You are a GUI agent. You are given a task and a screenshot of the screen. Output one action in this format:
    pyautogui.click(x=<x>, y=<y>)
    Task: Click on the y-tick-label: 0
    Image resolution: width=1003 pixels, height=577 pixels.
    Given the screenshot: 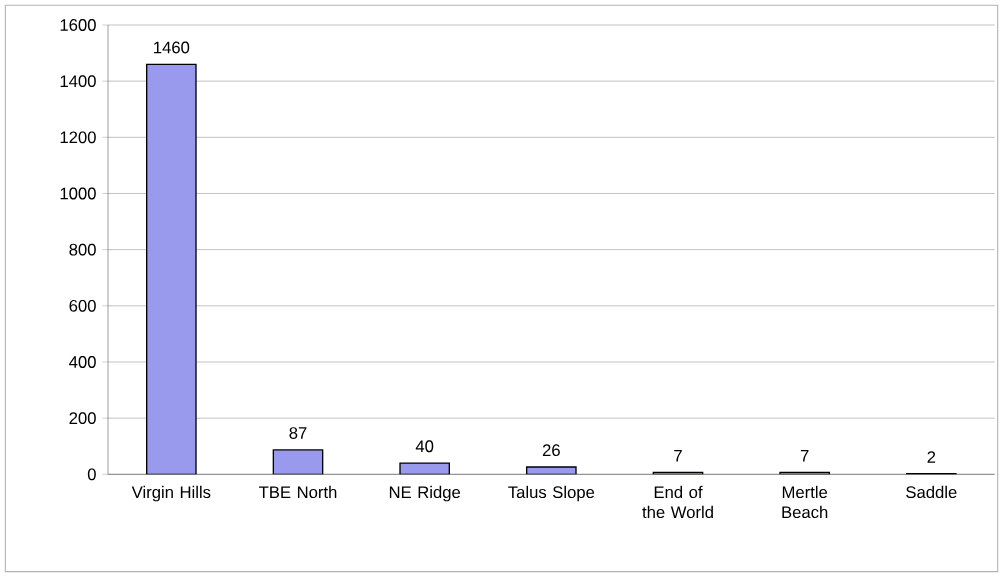 What is the action you would take?
    pyautogui.click(x=91, y=474)
    